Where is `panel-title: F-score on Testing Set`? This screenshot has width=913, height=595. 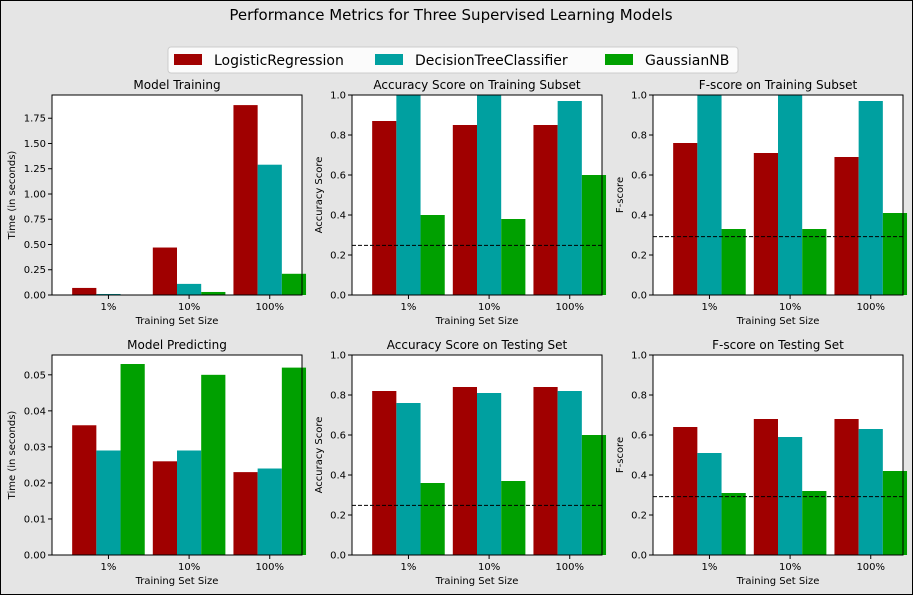
panel-title: F-score on Testing Set is located at coordinates (778, 345).